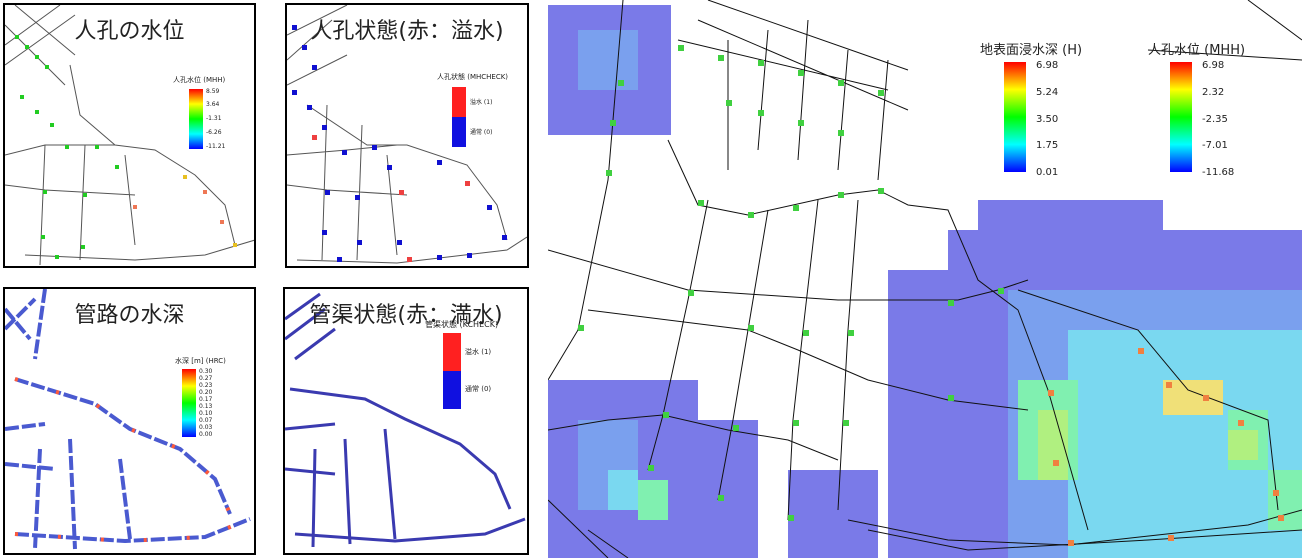  What do you see at coordinates (129, 31) in the screenshot?
I see `panel-title: 人孔の水位` at bounding box center [129, 31].